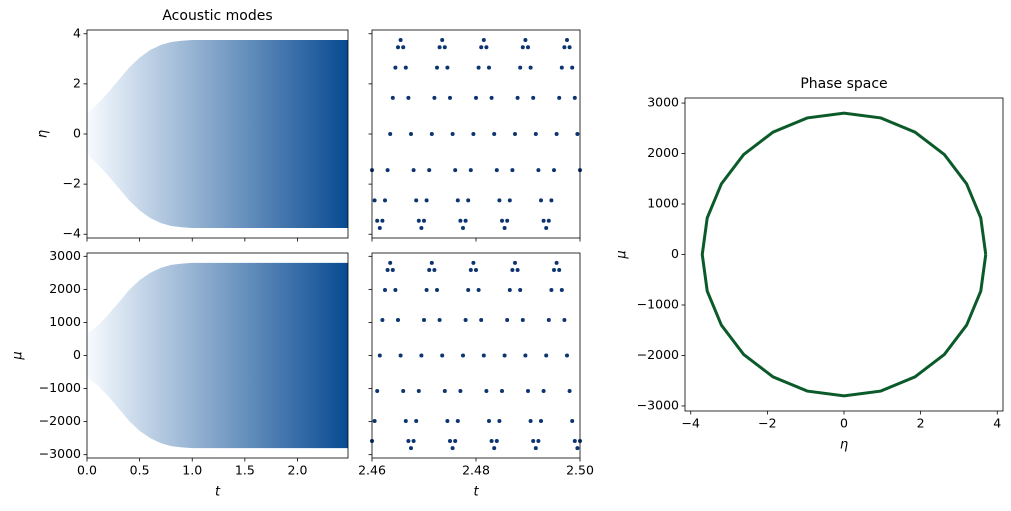 The width and height of the screenshot is (1011, 511). Describe the element at coordinates (65, 321) in the screenshot. I see `y-tick-label: 1000` at that location.